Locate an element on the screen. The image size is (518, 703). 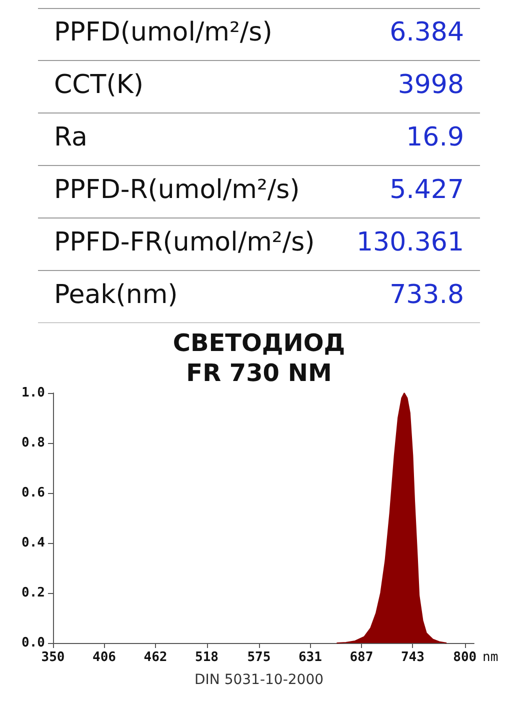
text: PPFD(umol/m²/s) is located at coordinates (163, 32).